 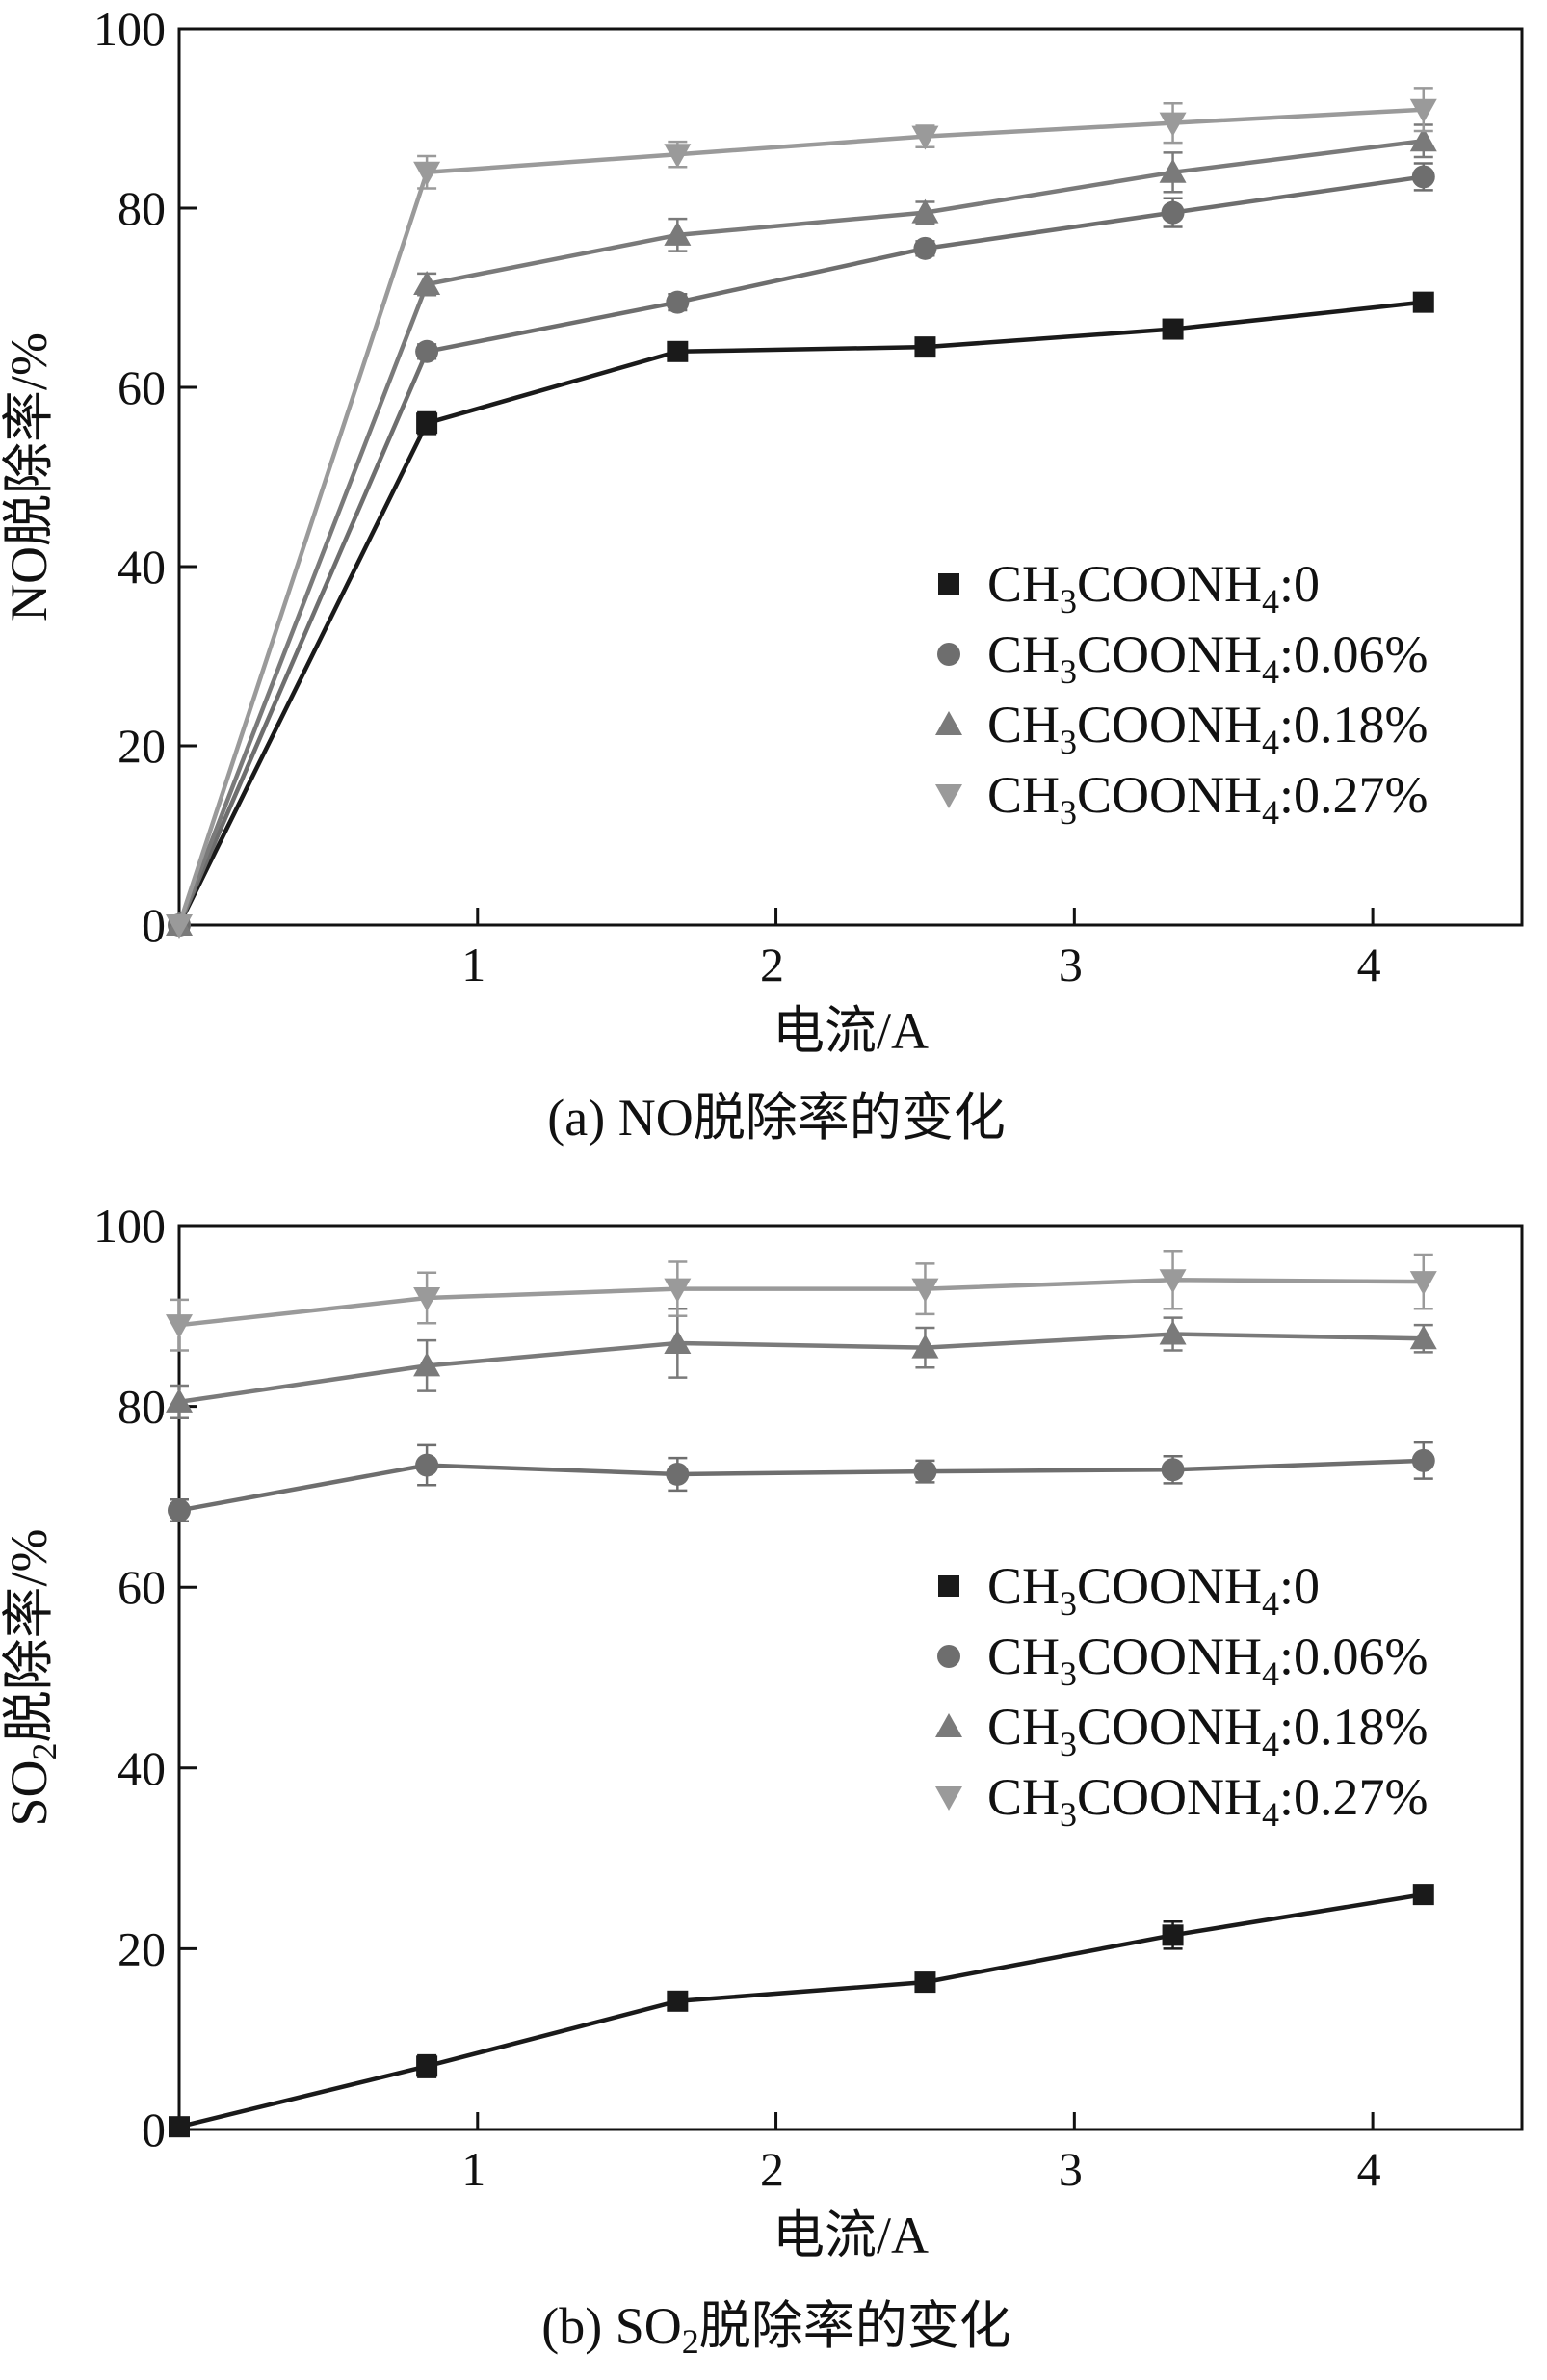 What do you see at coordinates (29, 1792) in the screenshot?
I see `panel-b-ylabel-pre: SO` at bounding box center [29, 1792].